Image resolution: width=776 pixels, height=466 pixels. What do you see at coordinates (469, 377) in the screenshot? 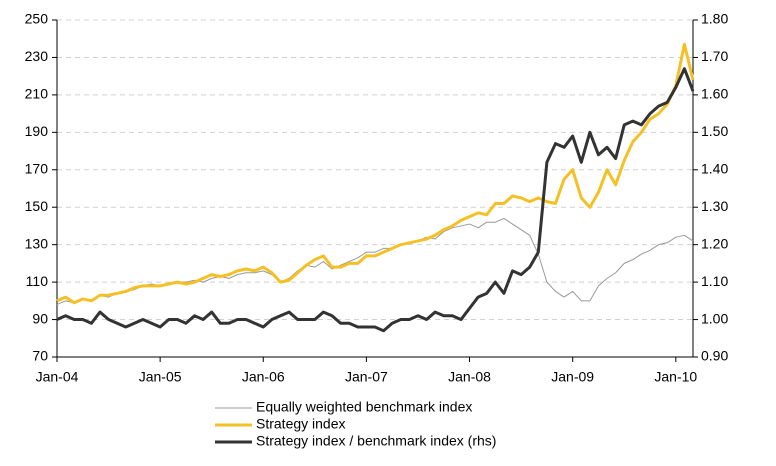
I see `x-tick-label: Jan-08` at bounding box center [469, 377].